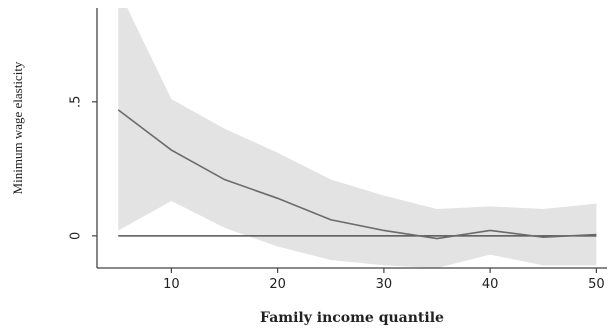 The width and height of the screenshot is (613, 333). Describe the element at coordinates (76, 236) in the screenshot. I see `y-tick-label-0: 0` at that location.